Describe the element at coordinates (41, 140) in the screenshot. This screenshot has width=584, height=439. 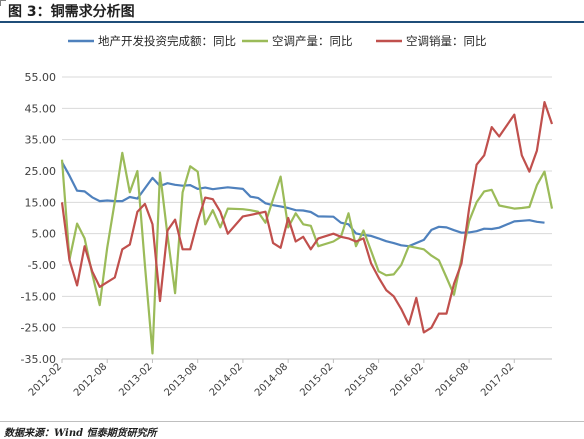
I see `y-tick-label: 35.00` at that location.